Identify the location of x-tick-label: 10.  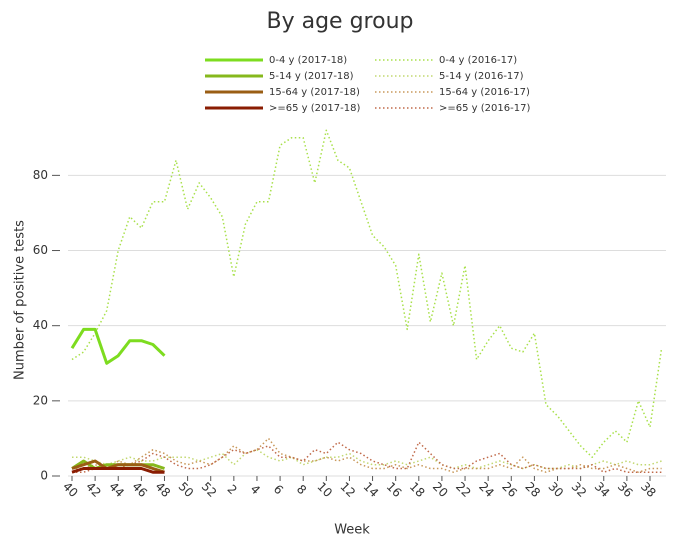
(324, 489).